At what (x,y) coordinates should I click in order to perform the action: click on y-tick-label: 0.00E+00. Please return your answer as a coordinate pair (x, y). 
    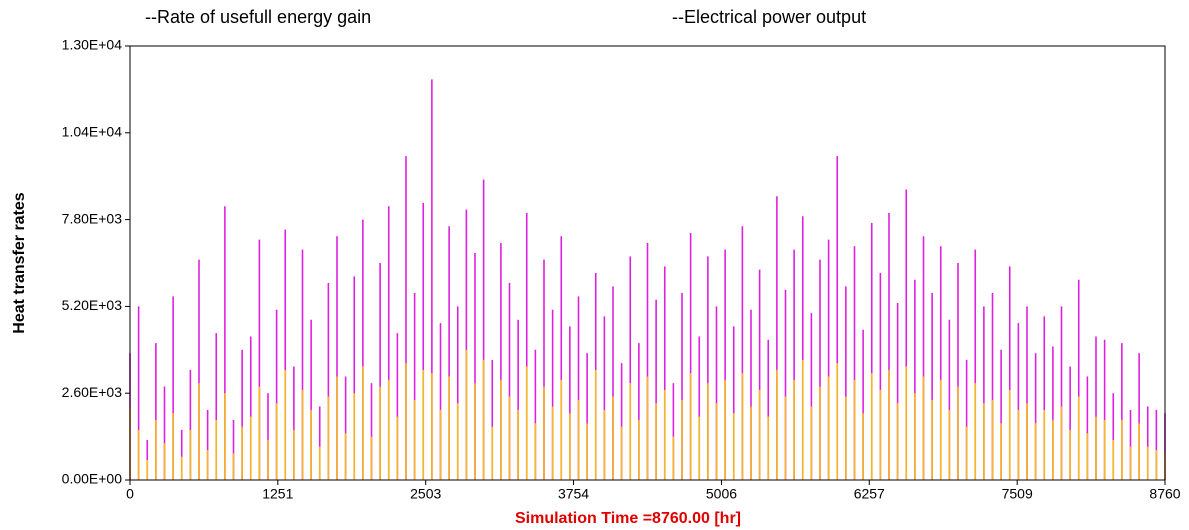
    Looking at the image, I should click on (92, 479).